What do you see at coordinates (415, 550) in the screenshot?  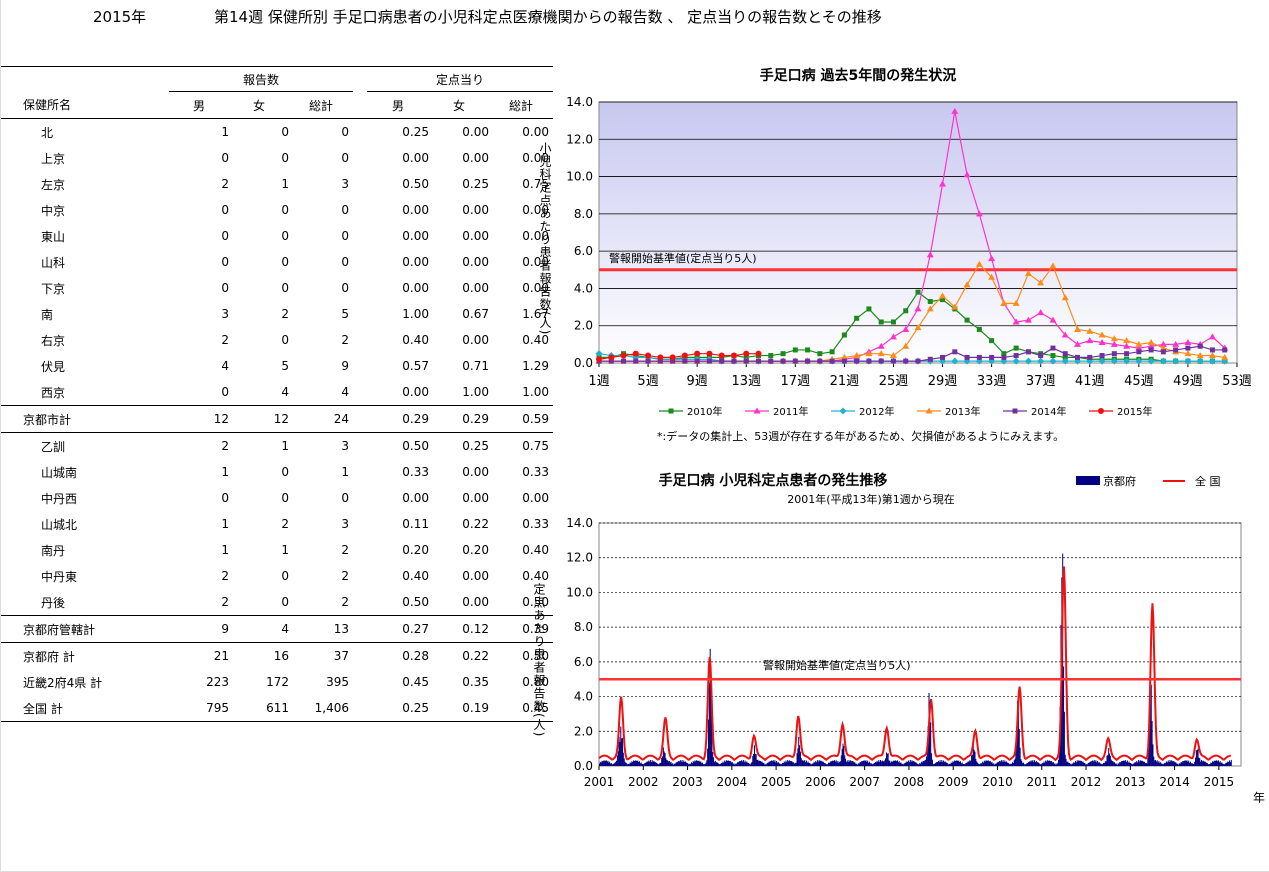 I see `cell-rm: 0.20` at bounding box center [415, 550].